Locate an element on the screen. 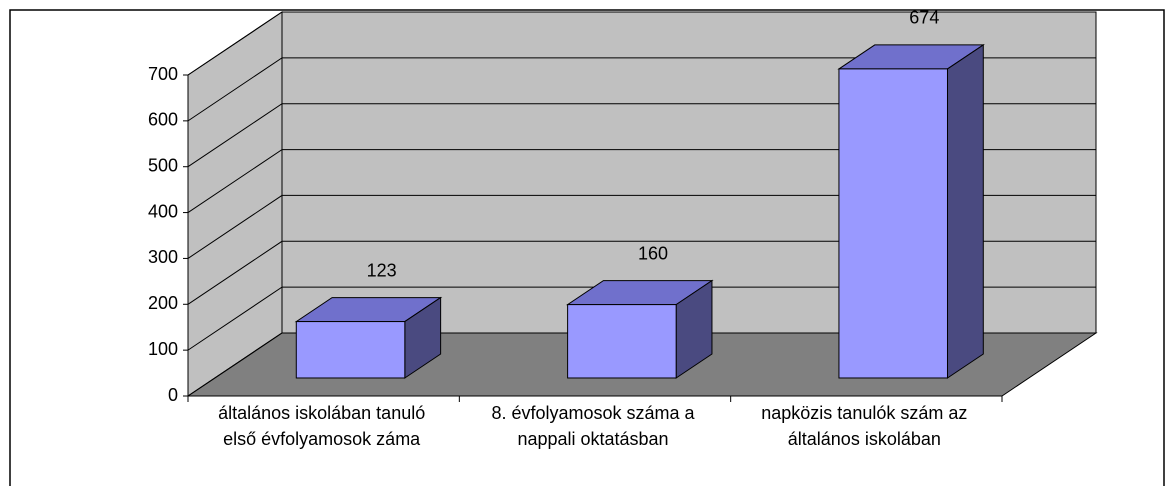  bar-side is located at coordinates (965, 211).